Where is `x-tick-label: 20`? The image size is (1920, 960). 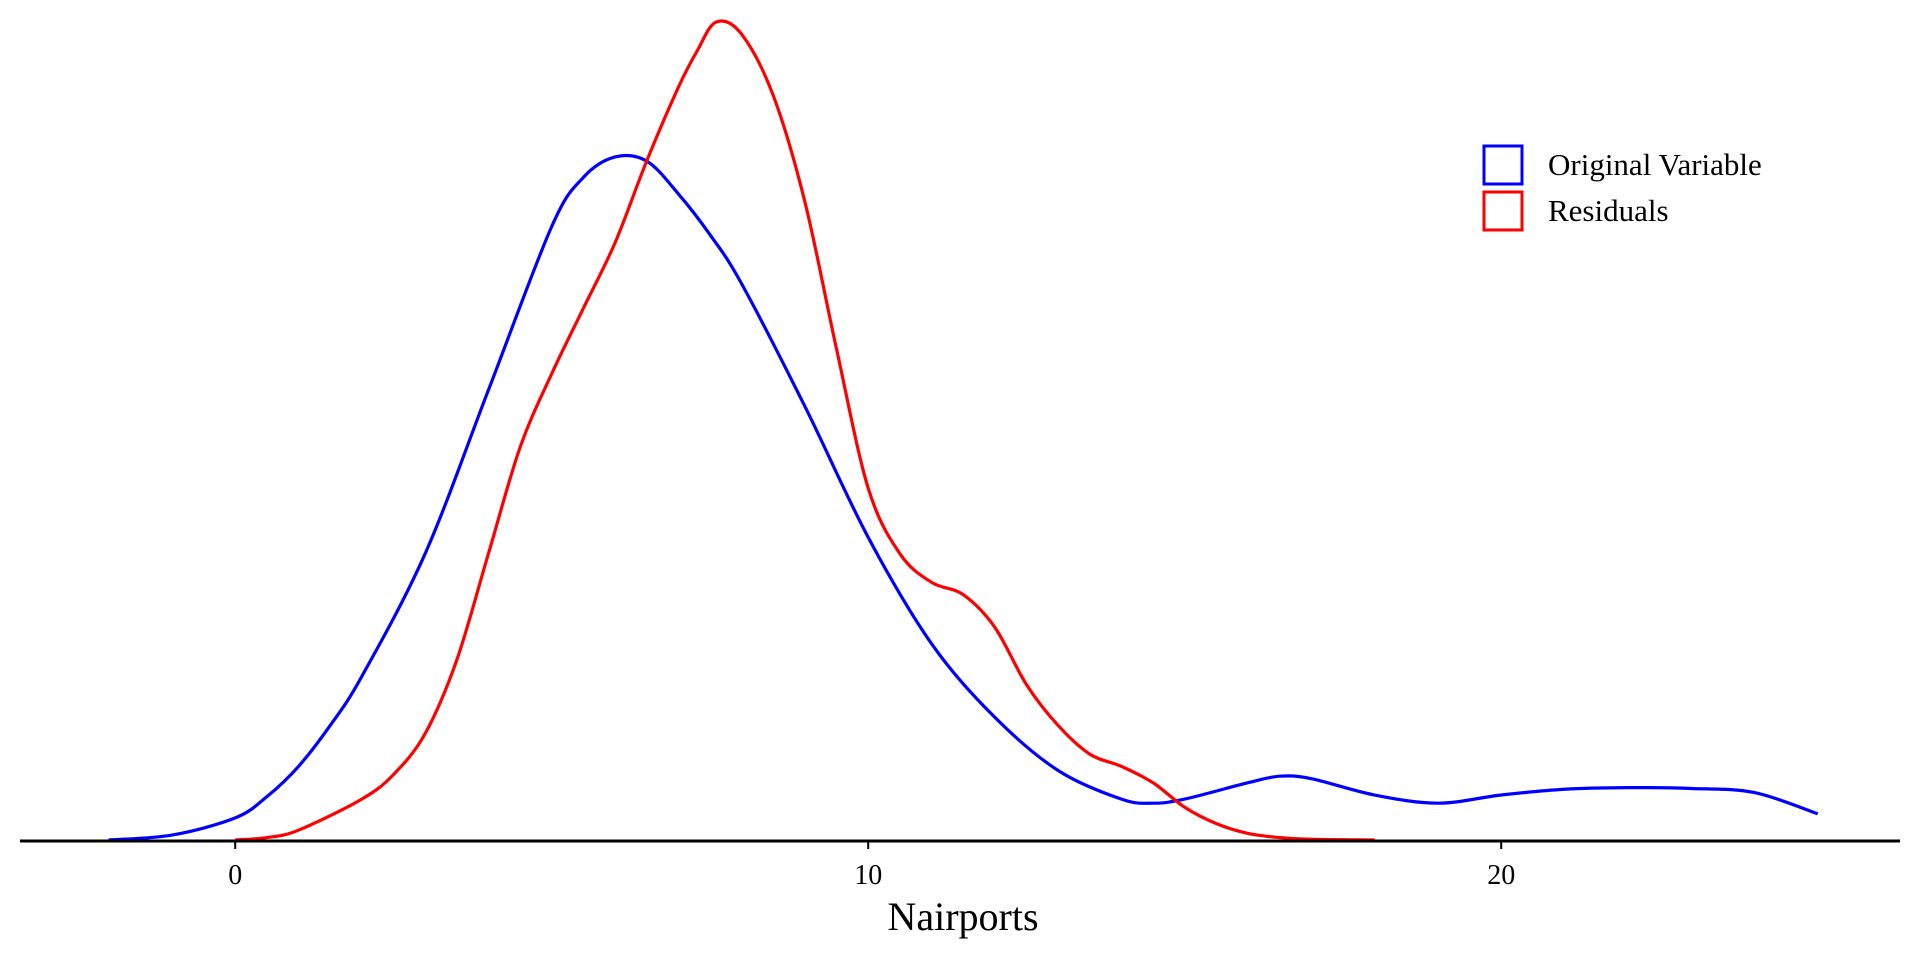
x-tick-label: 20 is located at coordinates (1501, 875).